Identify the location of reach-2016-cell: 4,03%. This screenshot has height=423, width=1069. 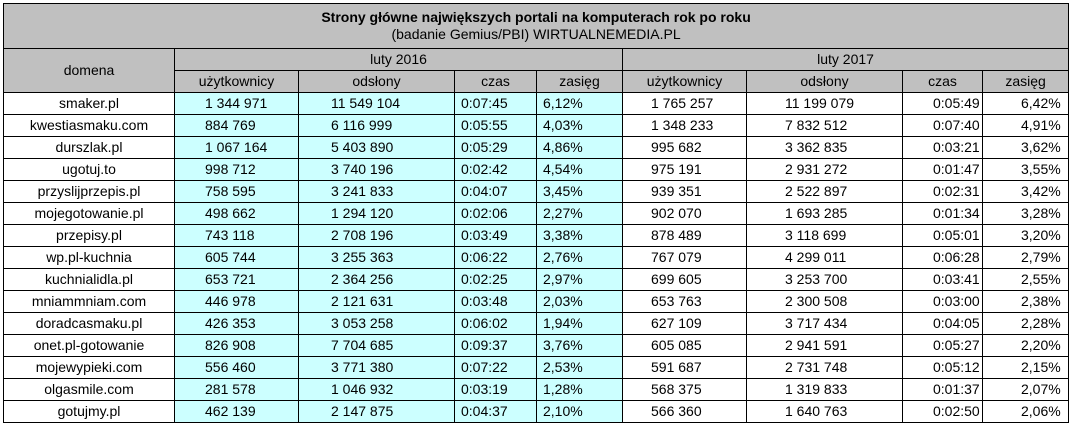
(579, 125).